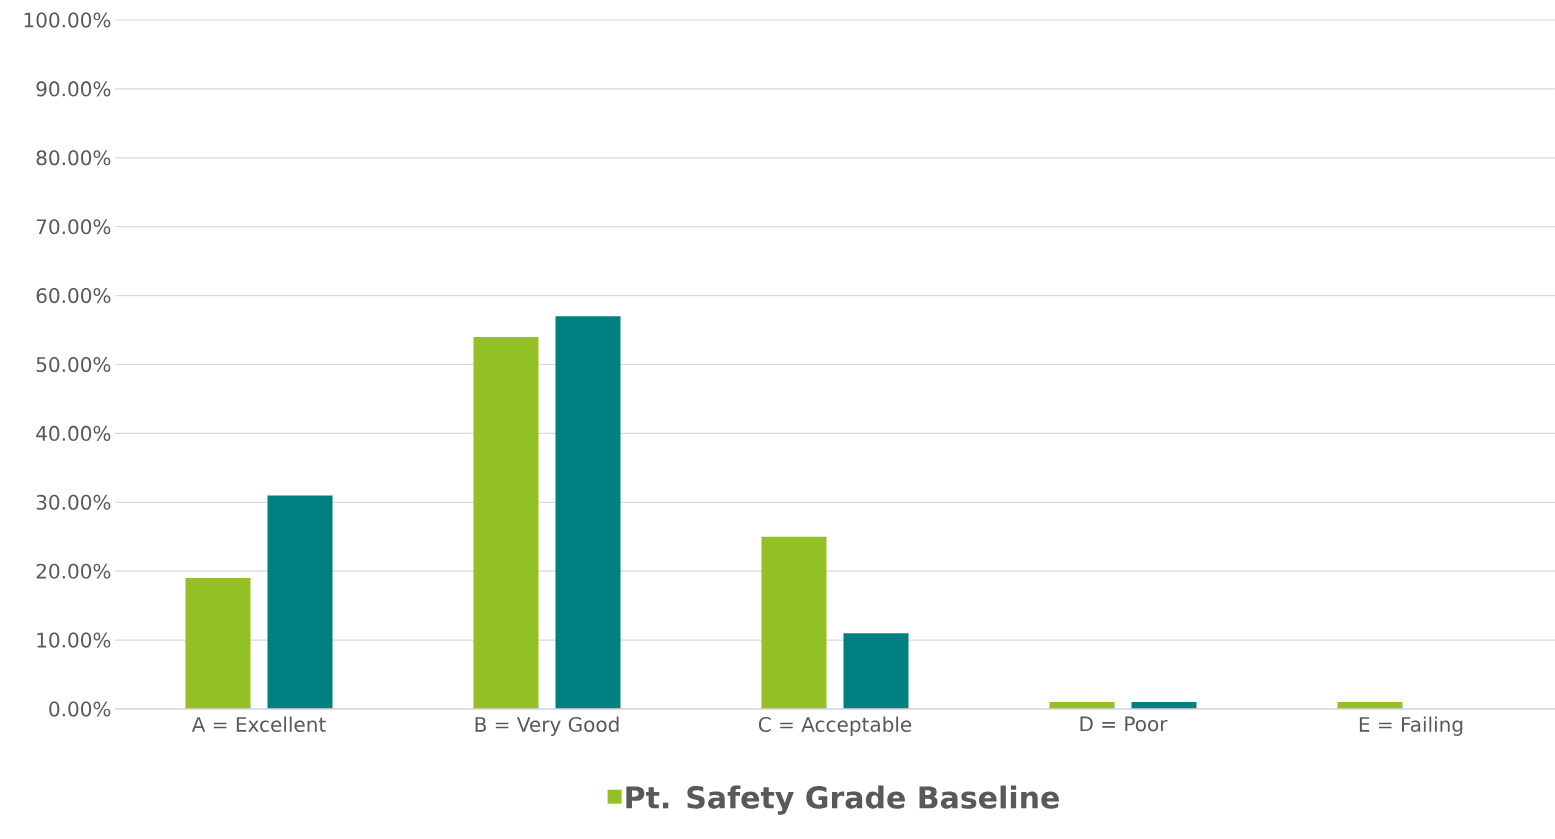 This screenshot has height=839, width=1555. What do you see at coordinates (1411, 726) in the screenshot?
I see `x-tick-label: E = Failing` at bounding box center [1411, 726].